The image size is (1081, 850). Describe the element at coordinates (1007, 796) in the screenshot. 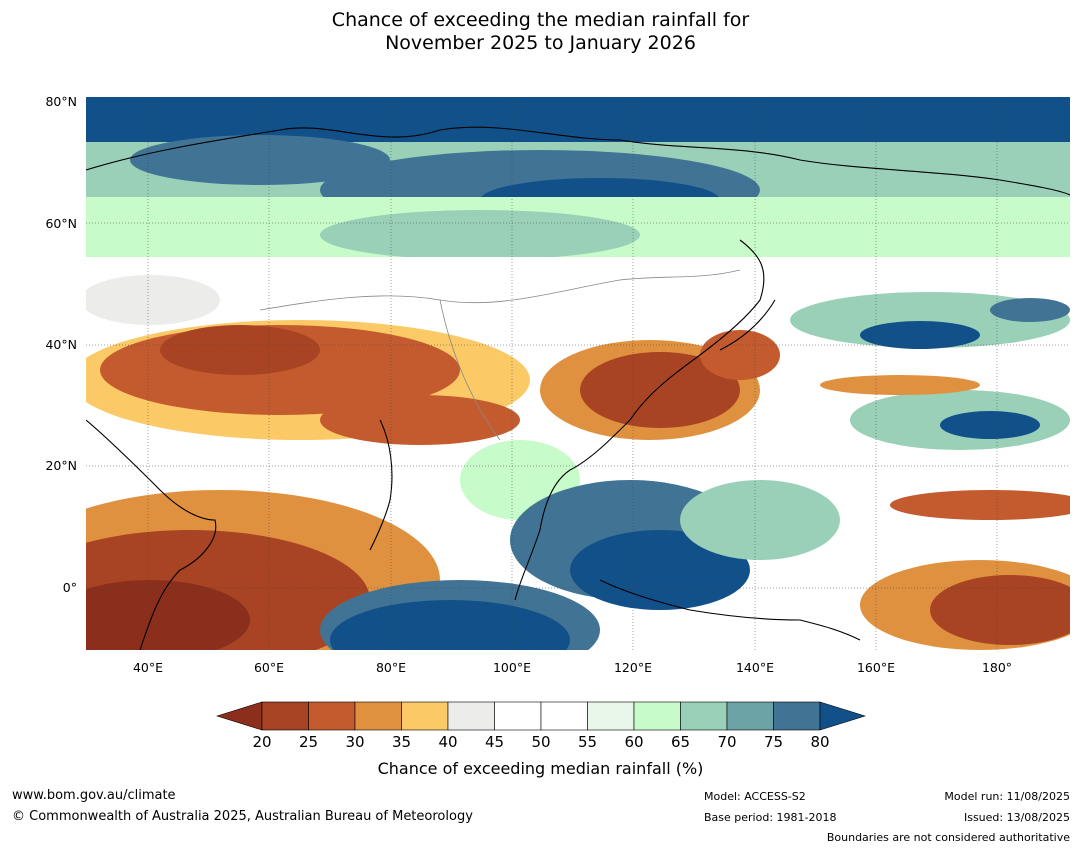

I see `footer-model-run: Model run: 11/08/2025` at that location.